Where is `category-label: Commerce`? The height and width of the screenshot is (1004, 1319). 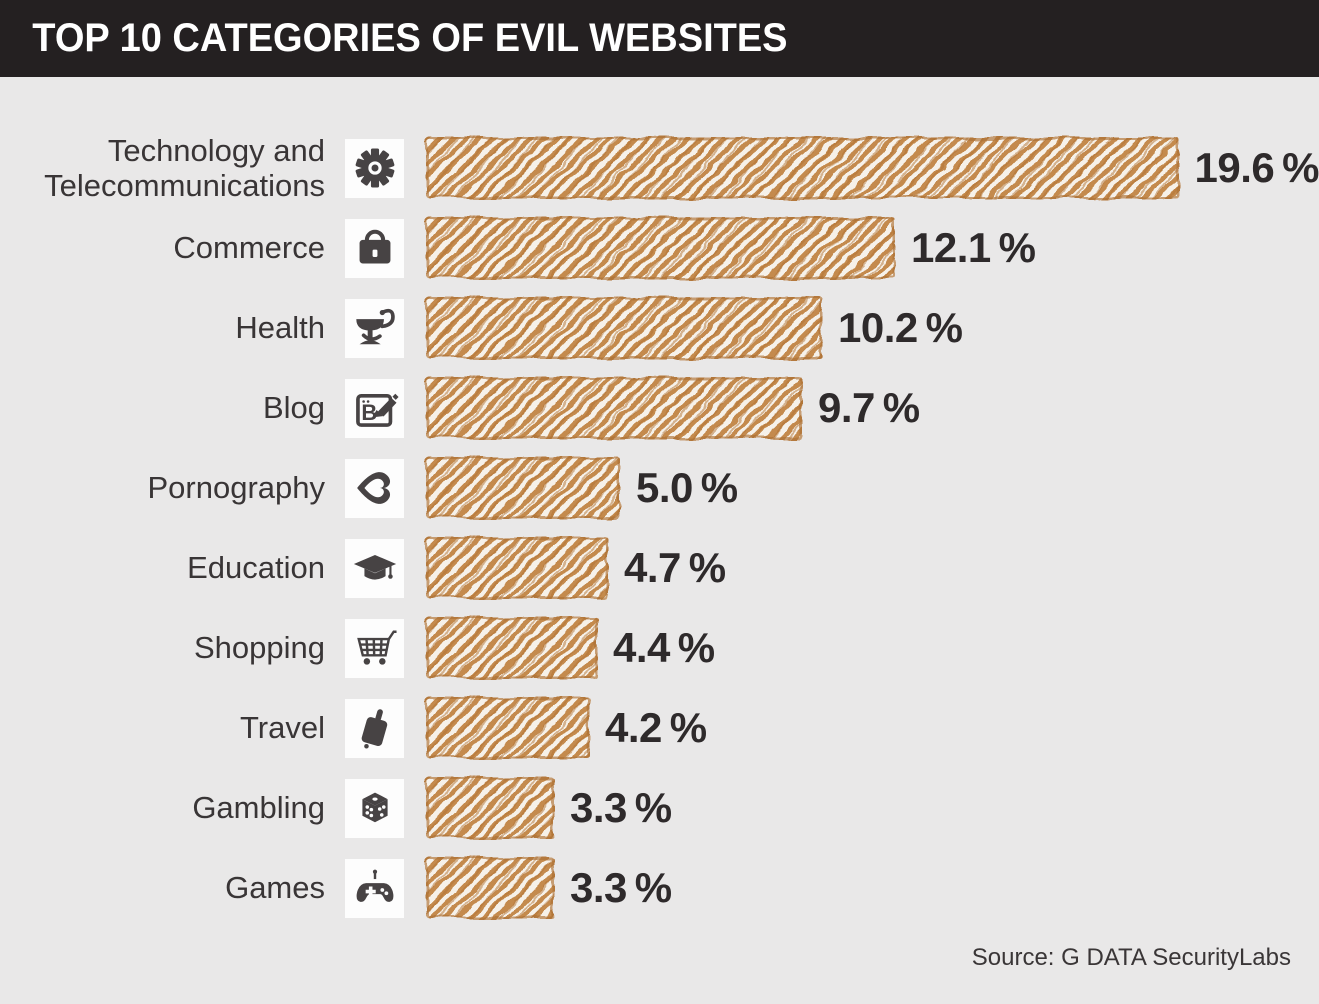 category-label: Commerce is located at coordinates (249, 248).